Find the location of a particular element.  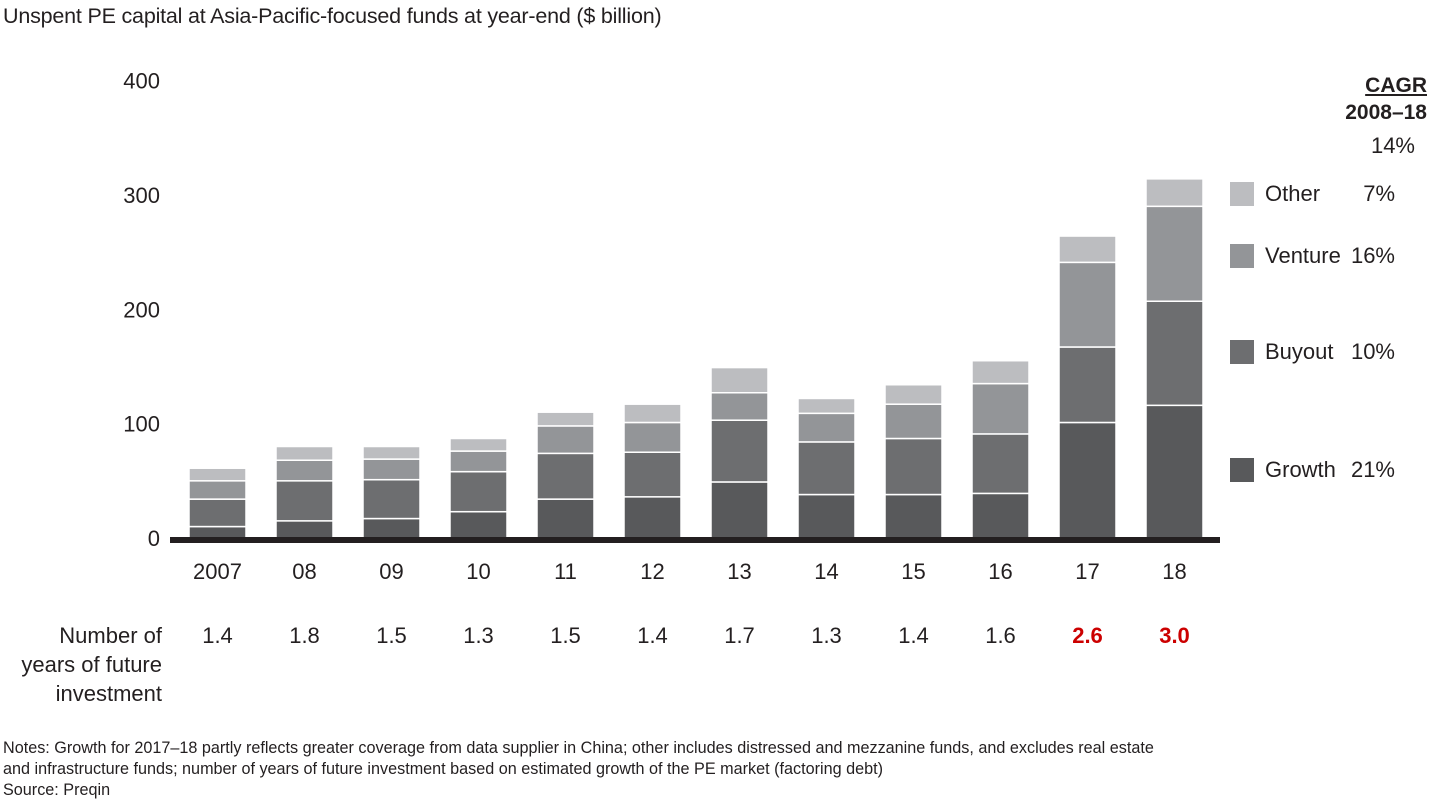

legend-cagr: 10% is located at coordinates (1372, 351).